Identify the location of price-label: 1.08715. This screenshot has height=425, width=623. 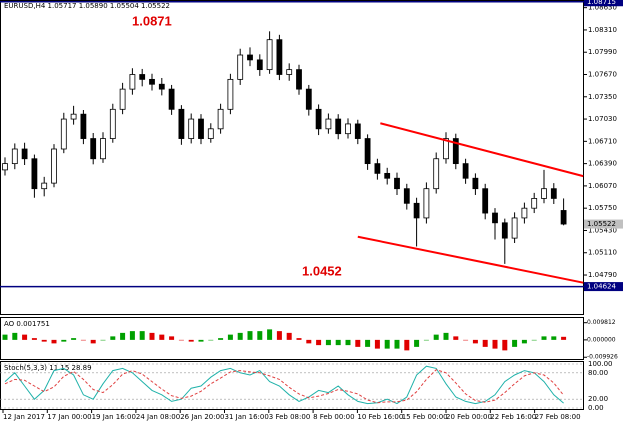
(601, 3).